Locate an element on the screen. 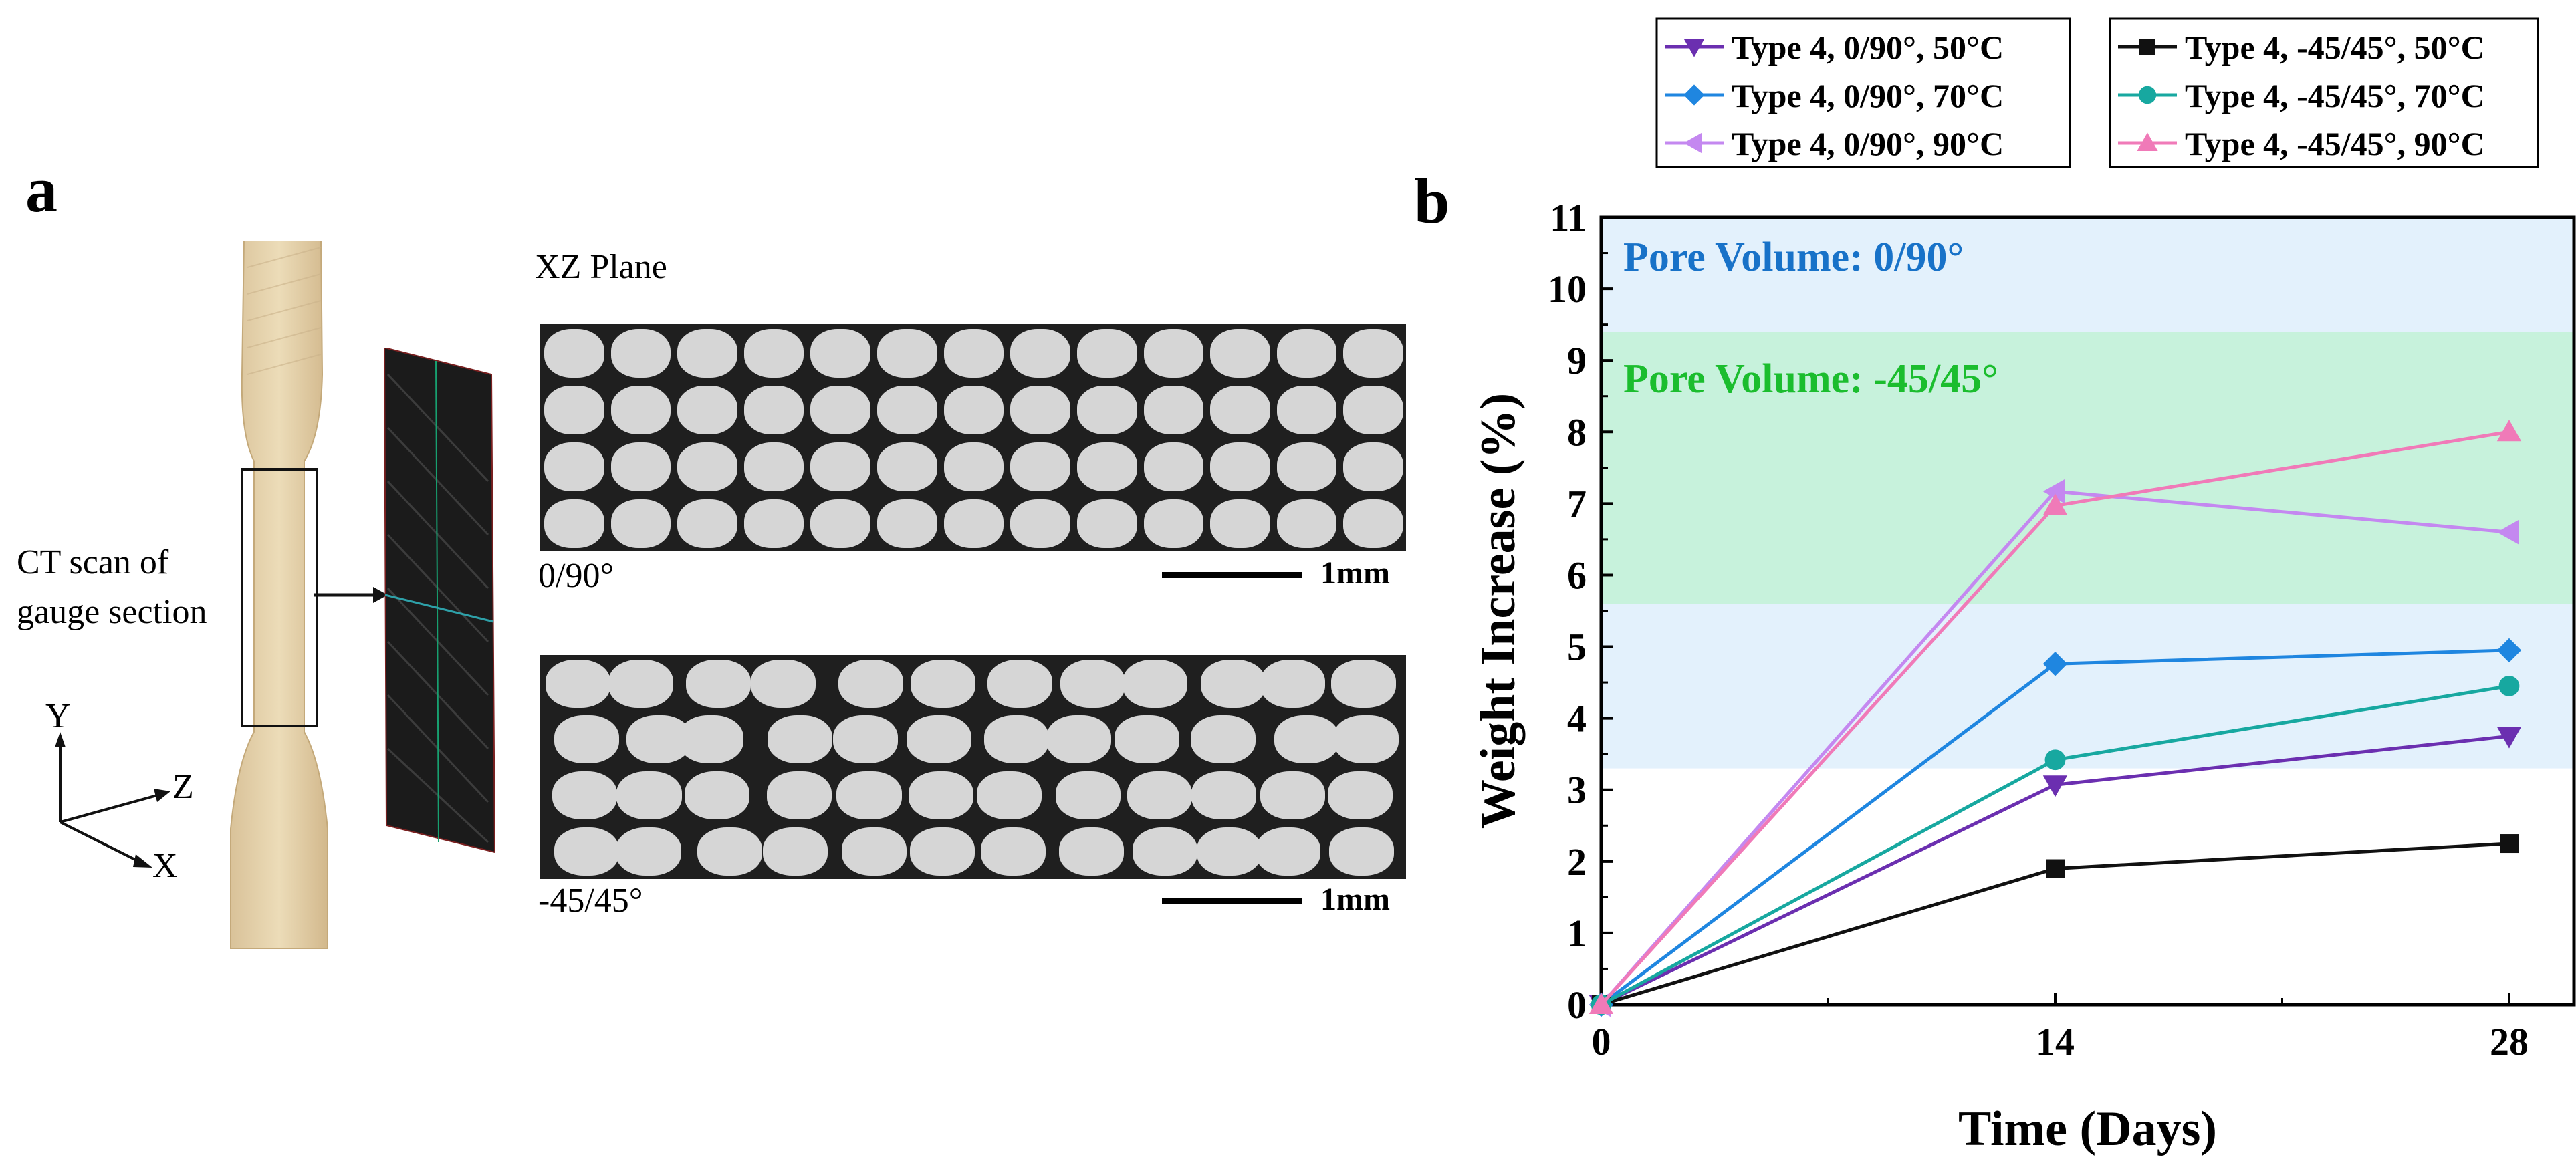 This screenshot has width=2576, height=1169. y-tick-label: 0 is located at coordinates (1577, 1005).